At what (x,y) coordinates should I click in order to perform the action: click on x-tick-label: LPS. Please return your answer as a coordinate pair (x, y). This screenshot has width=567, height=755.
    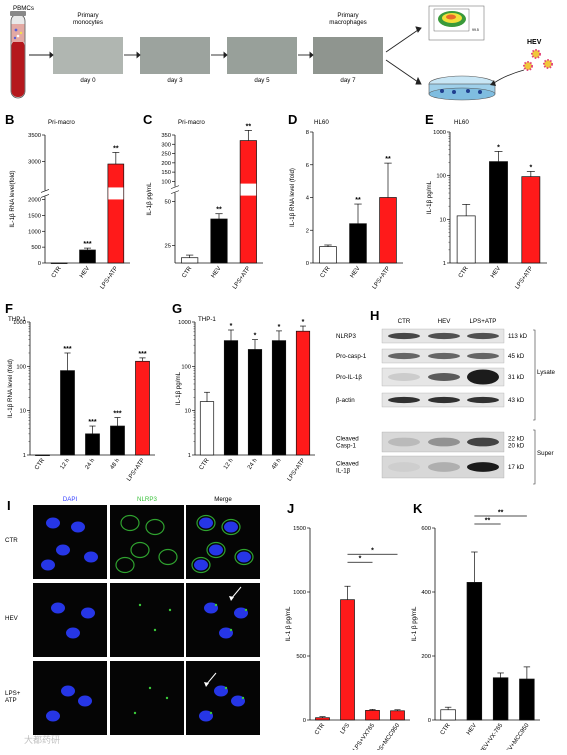
    Looking at the image, I should click on (345, 729).